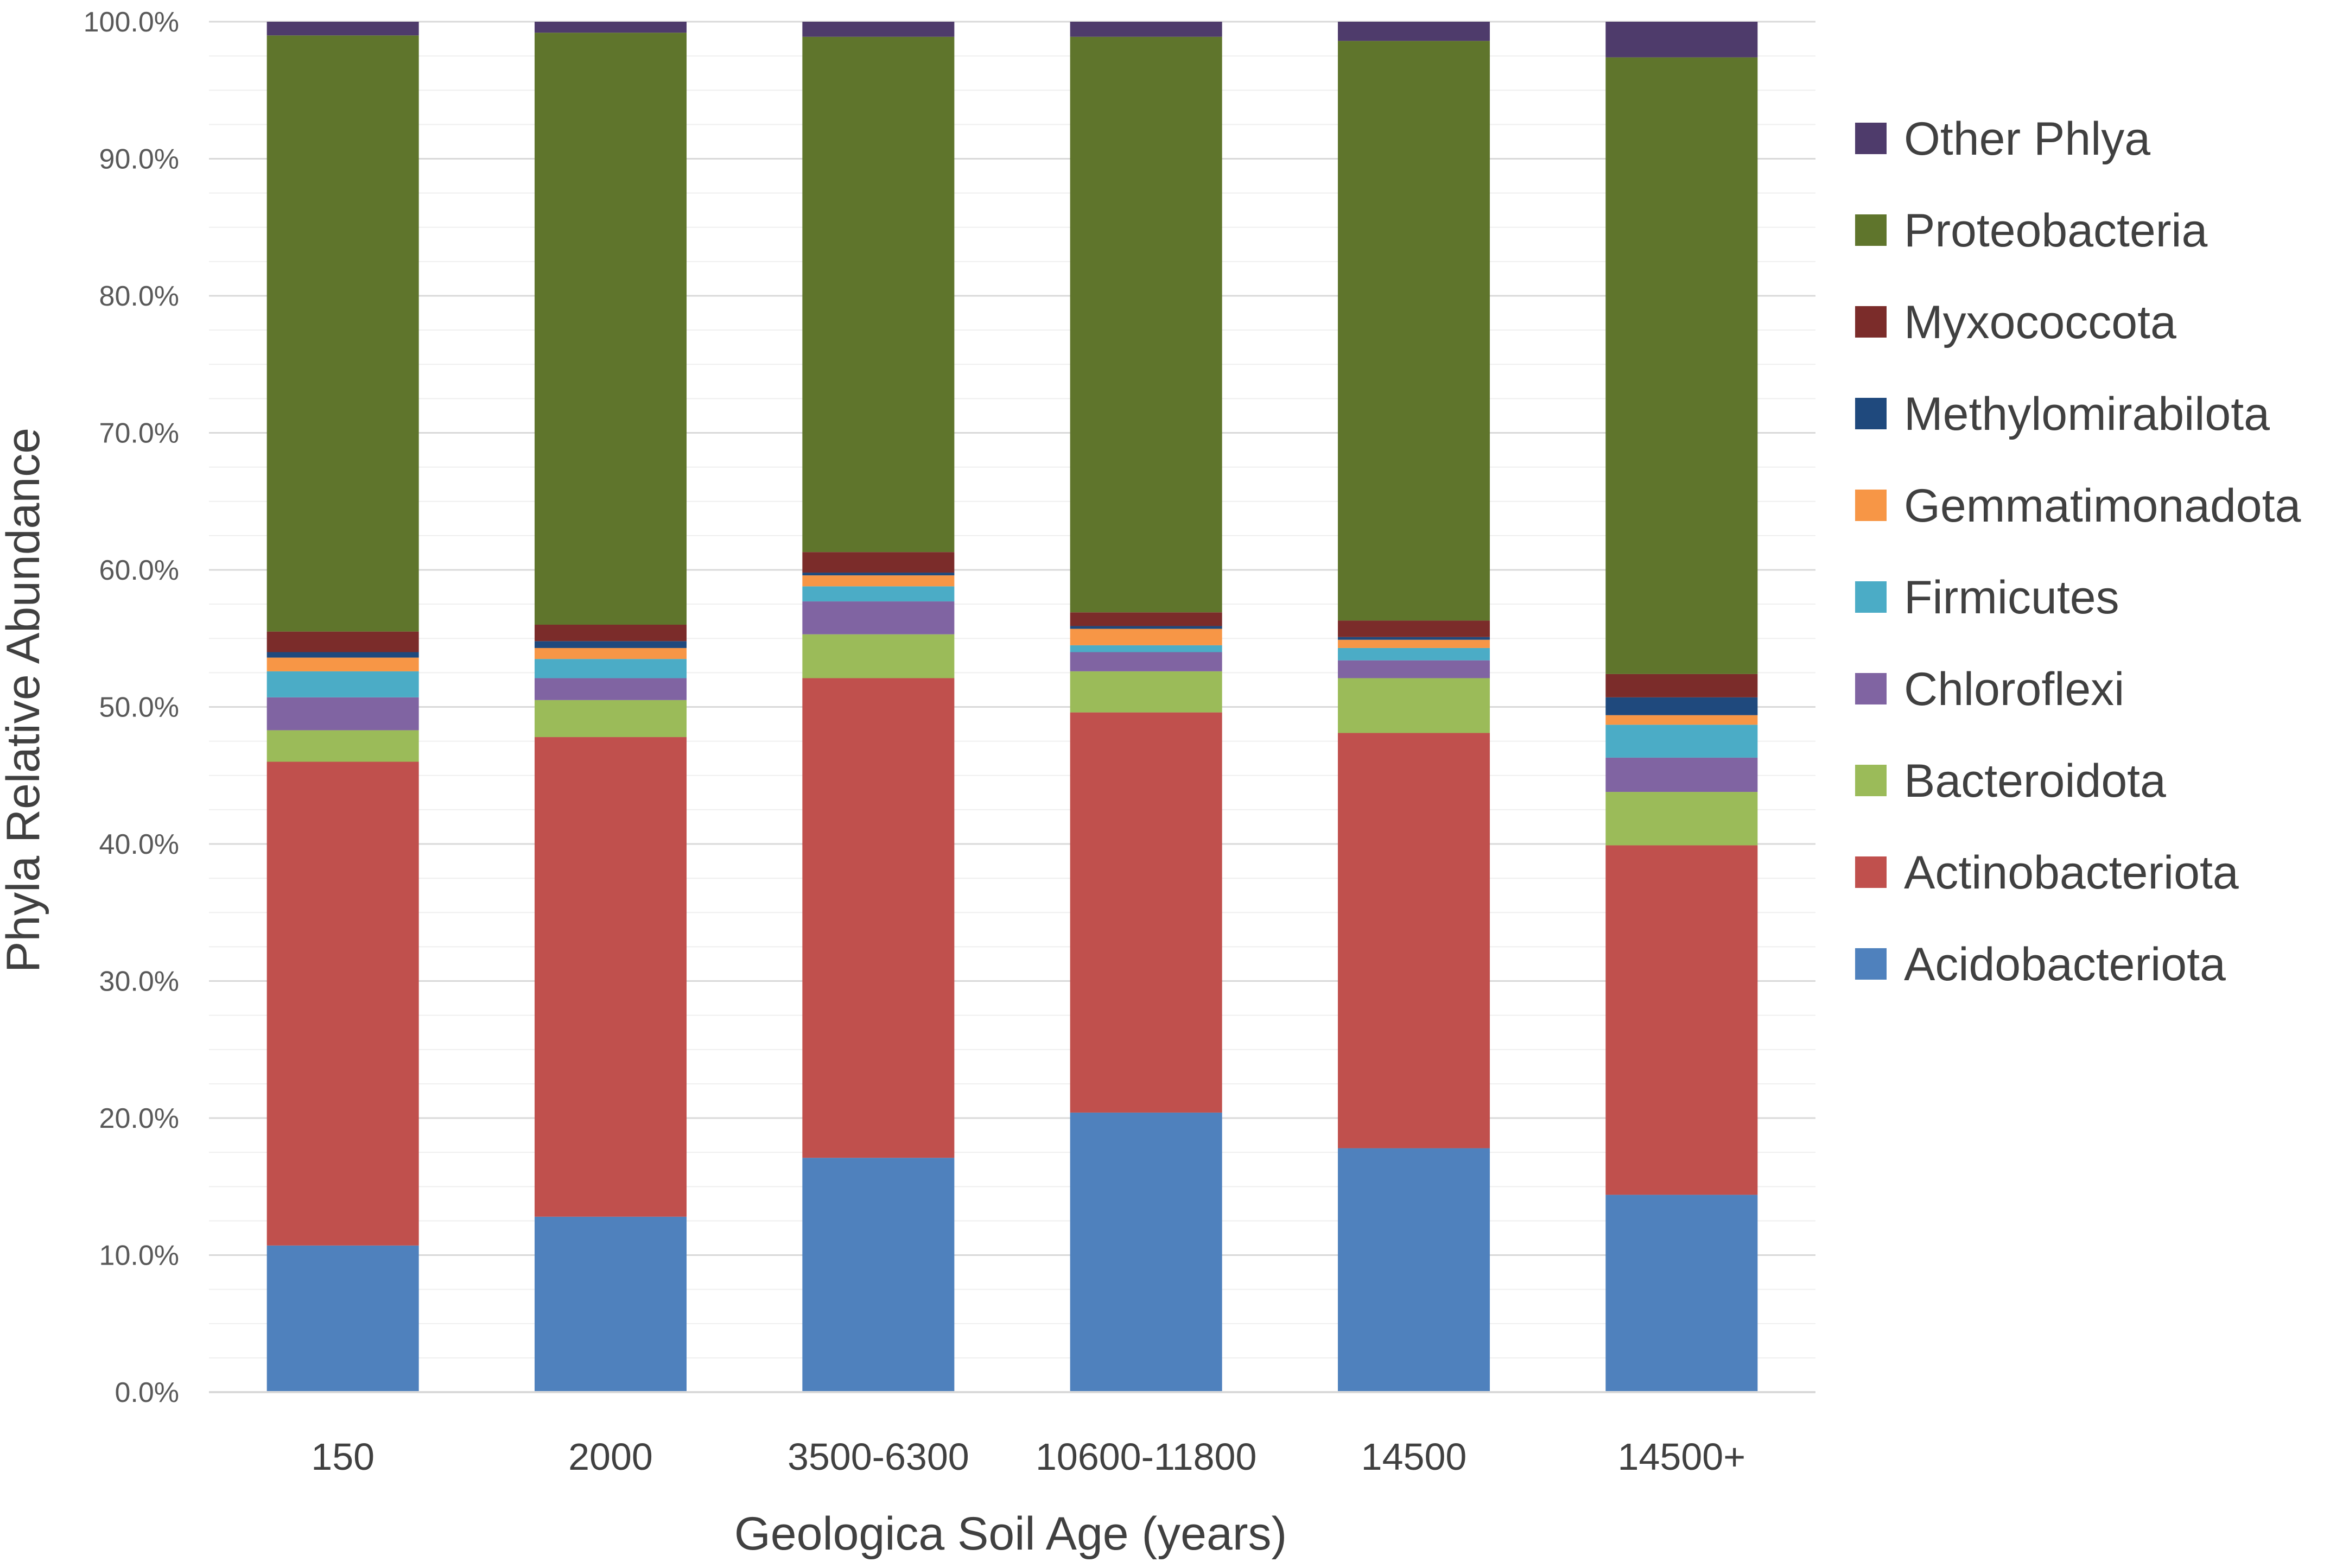 This screenshot has height=1568, width=2349. What do you see at coordinates (147, 1392) in the screenshot?
I see `y-tick-label: 0.0%` at bounding box center [147, 1392].